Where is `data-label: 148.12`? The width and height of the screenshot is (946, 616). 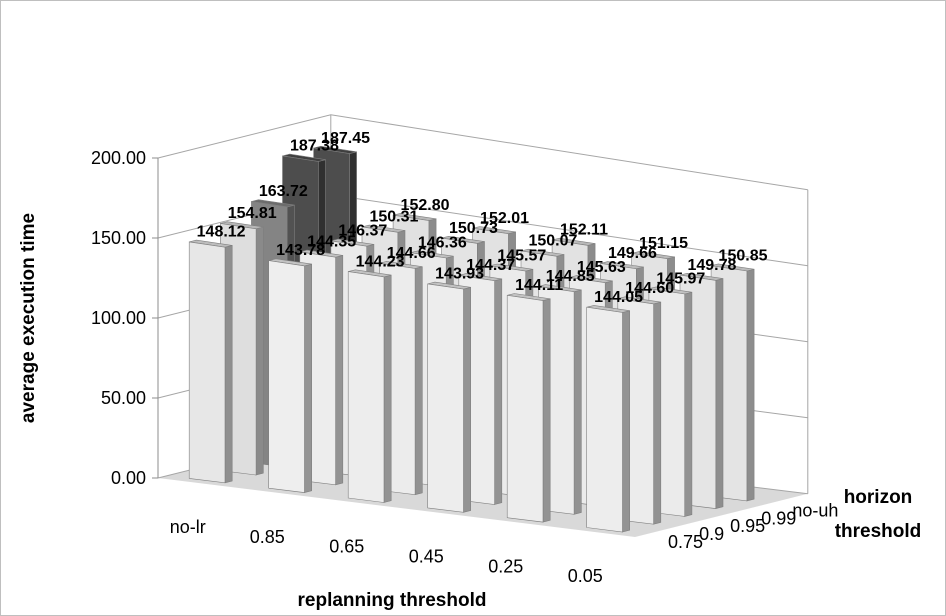 data-label: 148.12 is located at coordinates (221, 232).